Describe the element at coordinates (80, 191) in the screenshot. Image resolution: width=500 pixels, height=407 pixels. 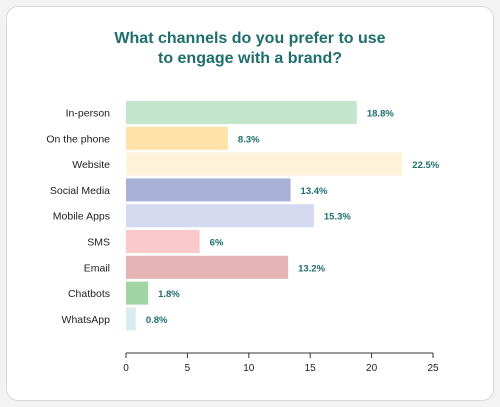
I see `category-label-social-media: Social Media` at that location.